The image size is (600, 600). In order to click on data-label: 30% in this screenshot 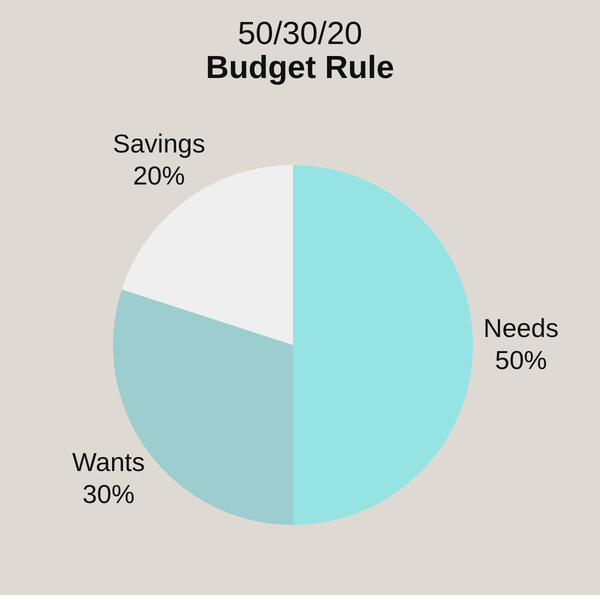, I will do `click(108, 494)`.